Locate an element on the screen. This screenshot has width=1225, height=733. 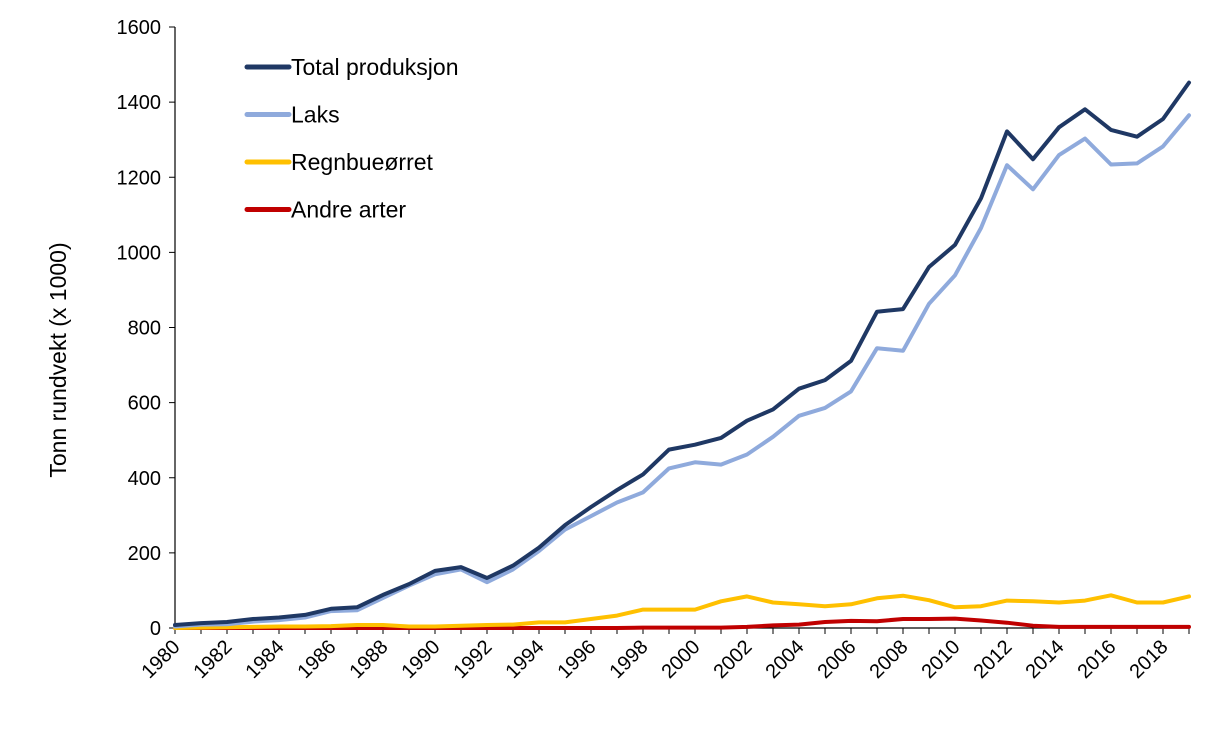
y-tick-label: 1400 is located at coordinates (139, 103).